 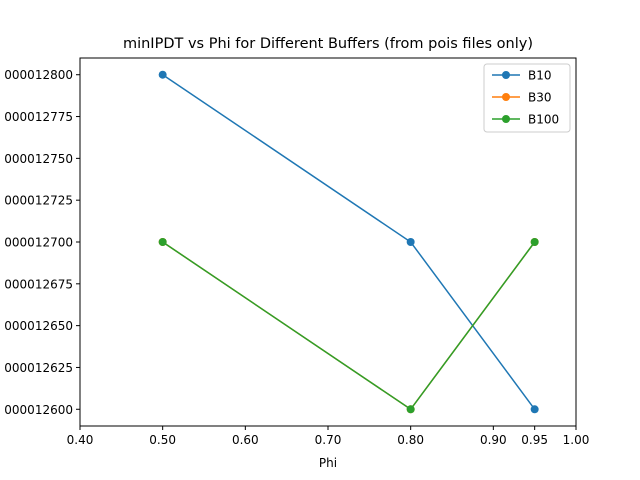 What do you see at coordinates (38, 410) in the screenshot?
I see `y-tick-label: 000012600` at bounding box center [38, 410].